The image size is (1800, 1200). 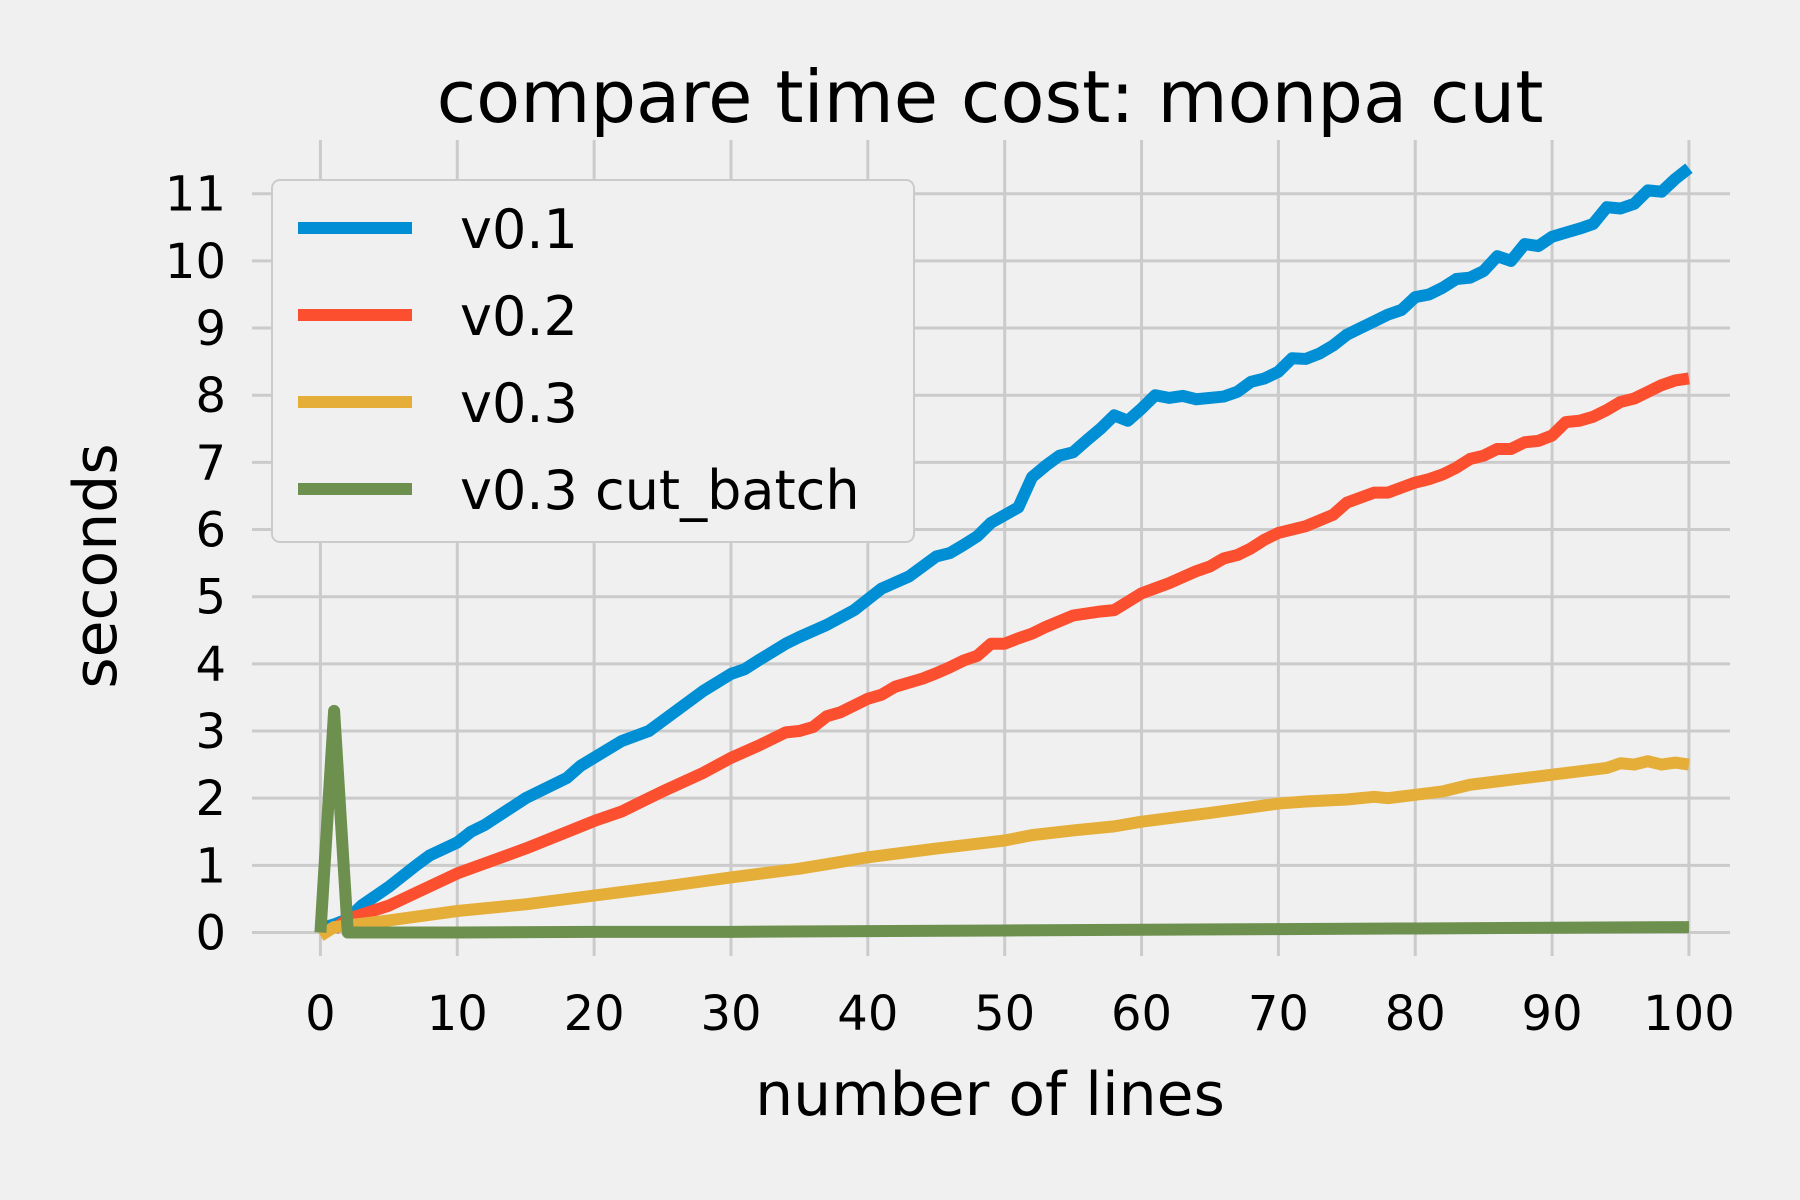 What do you see at coordinates (96, 565) in the screenshot?
I see `y-axis-label: seconds` at bounding box center [96, 565].